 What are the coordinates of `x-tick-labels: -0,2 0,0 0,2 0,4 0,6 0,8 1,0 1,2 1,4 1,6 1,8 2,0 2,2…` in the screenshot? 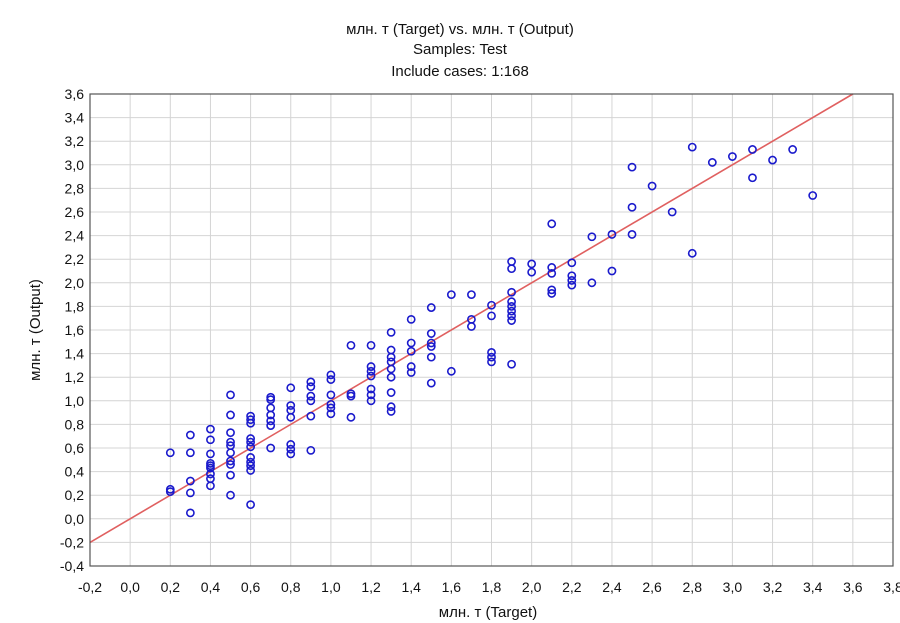 It's located at (489, 587).